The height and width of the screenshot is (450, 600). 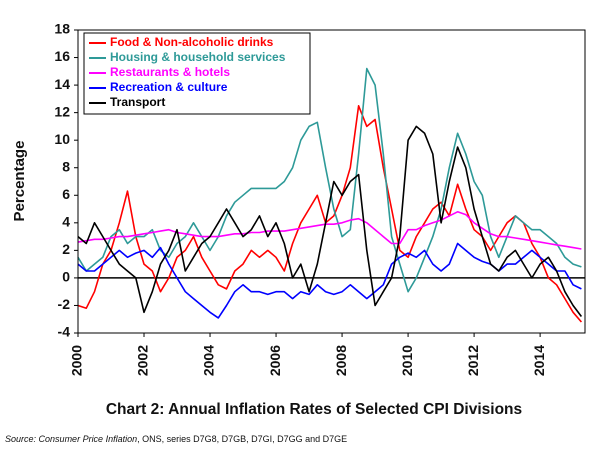 I want to click on y-tick-label: 4, so click(x=66, y=222).